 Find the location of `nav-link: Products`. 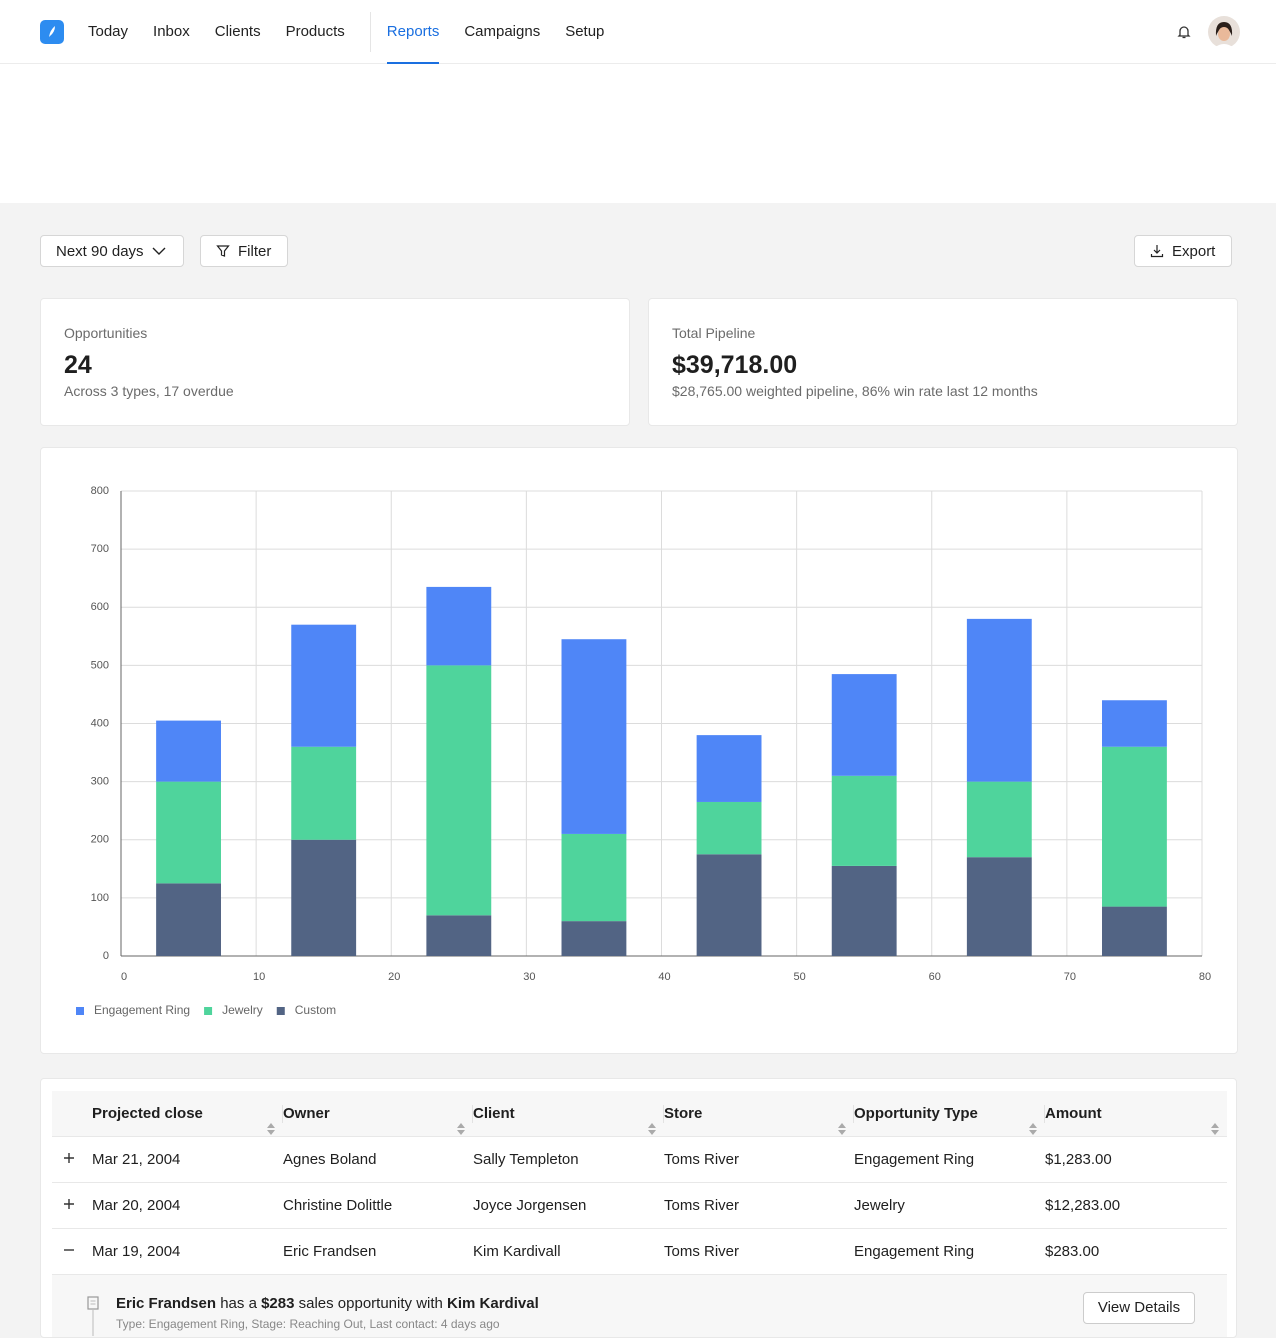

nav-link: Products is located at coordinates (315, 31).